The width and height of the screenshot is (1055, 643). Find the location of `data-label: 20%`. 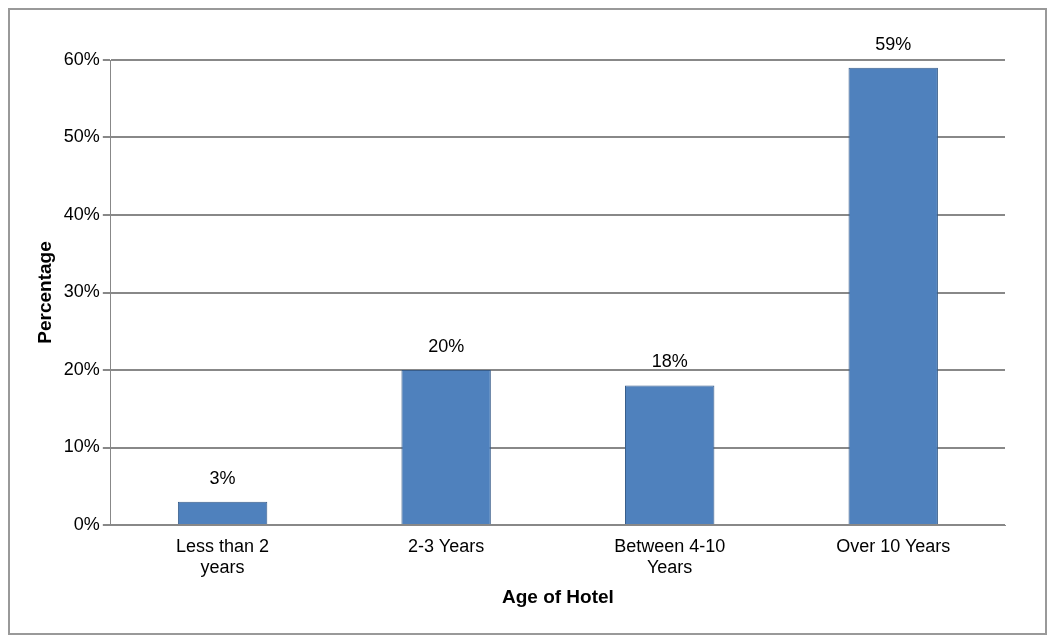

data-label: 20% is located at coordinates (446, 345).